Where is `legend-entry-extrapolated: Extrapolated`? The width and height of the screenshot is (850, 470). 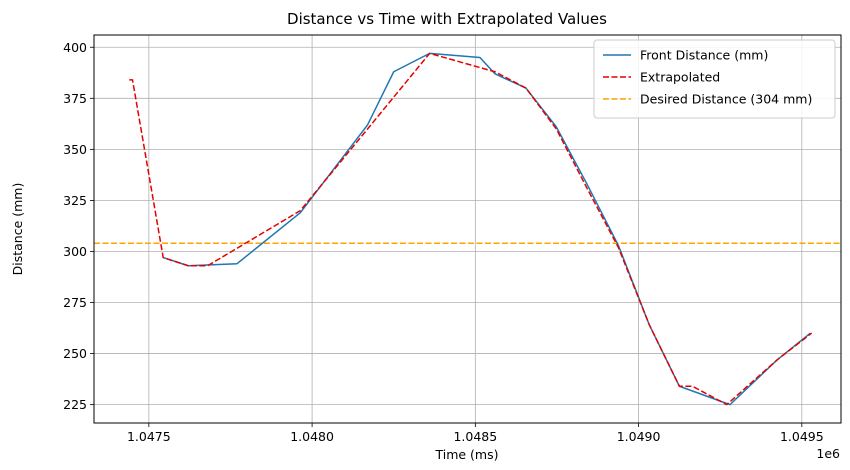
legend-entry-extrapolated: Extrapolated is located at coordinates (661, 77).